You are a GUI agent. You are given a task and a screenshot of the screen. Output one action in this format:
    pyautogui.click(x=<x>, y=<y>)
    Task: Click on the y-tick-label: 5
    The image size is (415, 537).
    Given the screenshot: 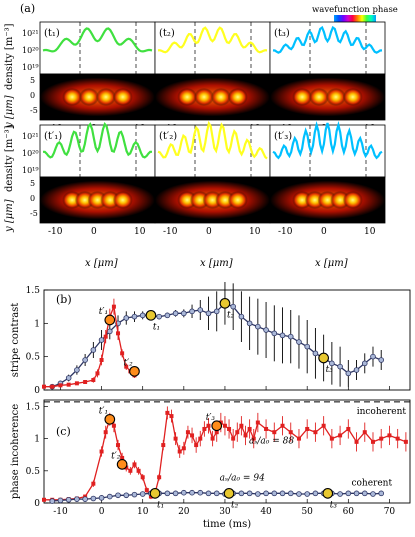 What is the action you would take?
    pyautogui.click(x=32, y=183)
    